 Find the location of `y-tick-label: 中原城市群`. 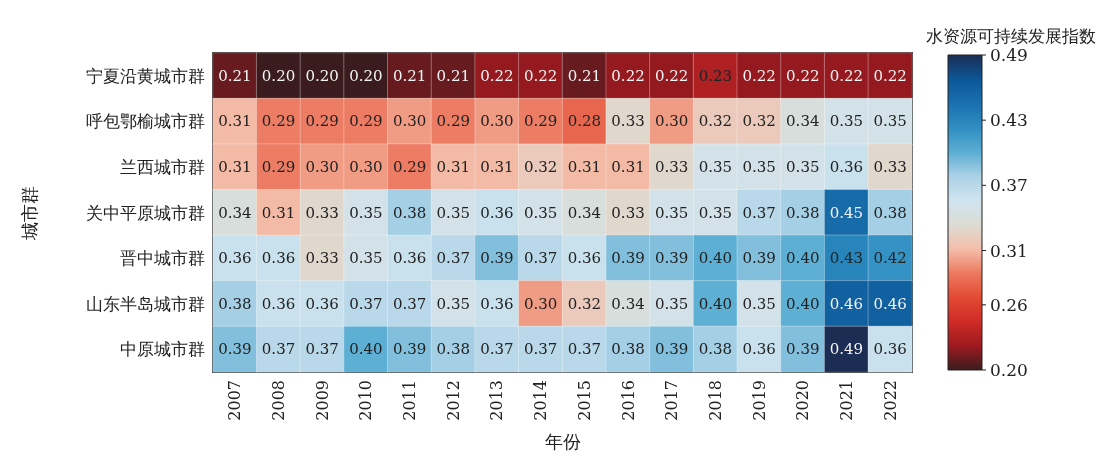

y-tick-label: 中原城市群 is located at coordinates (162, 349).